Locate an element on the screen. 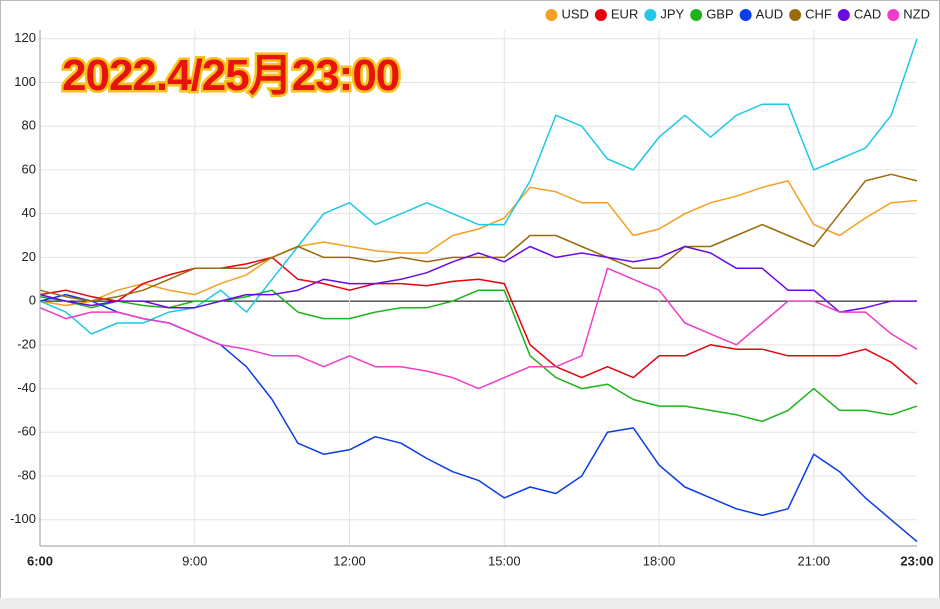  legend-item: EUR is located at coordinates (616, 13).